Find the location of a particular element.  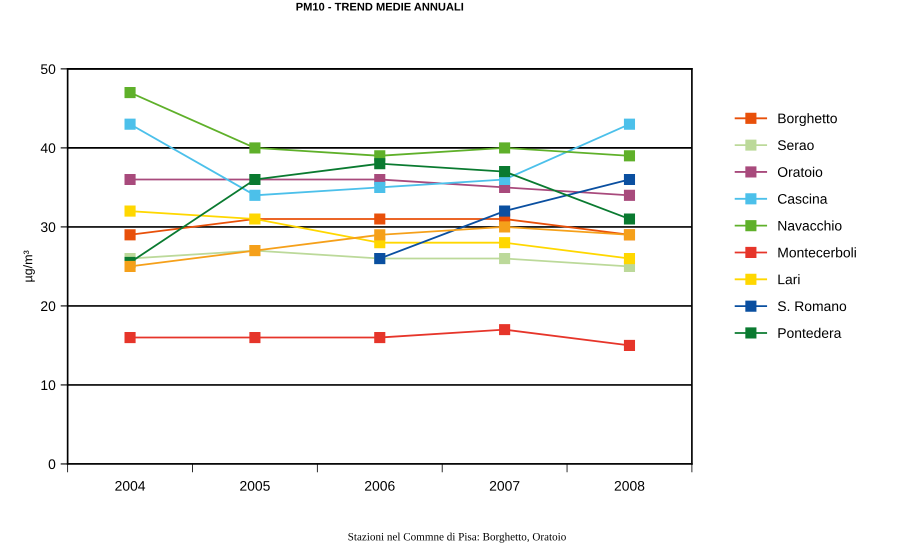

legend-label: Lari is located at coordinates (789, 279).